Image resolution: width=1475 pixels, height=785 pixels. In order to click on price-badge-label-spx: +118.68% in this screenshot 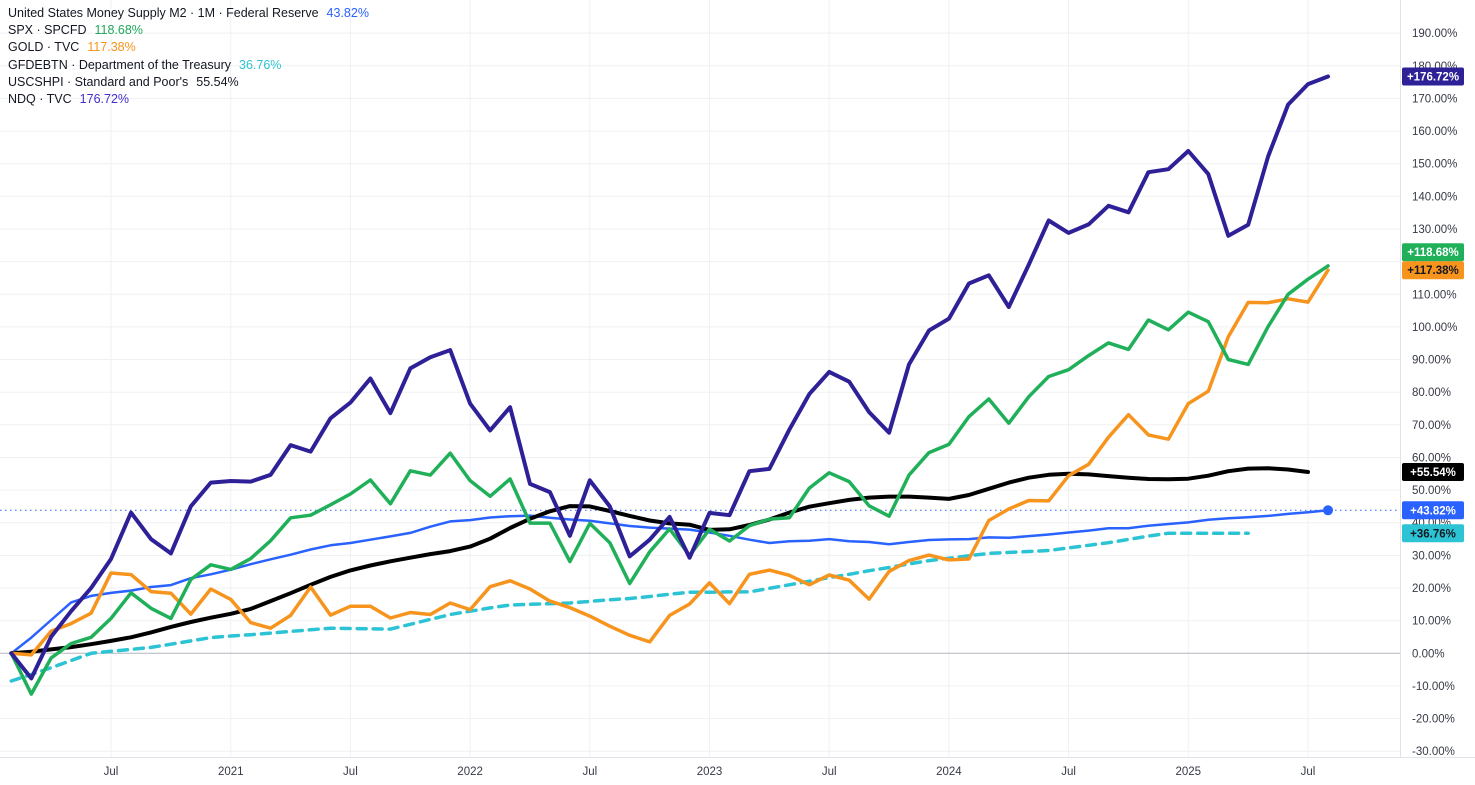, I will do `click(1432, 253)`.